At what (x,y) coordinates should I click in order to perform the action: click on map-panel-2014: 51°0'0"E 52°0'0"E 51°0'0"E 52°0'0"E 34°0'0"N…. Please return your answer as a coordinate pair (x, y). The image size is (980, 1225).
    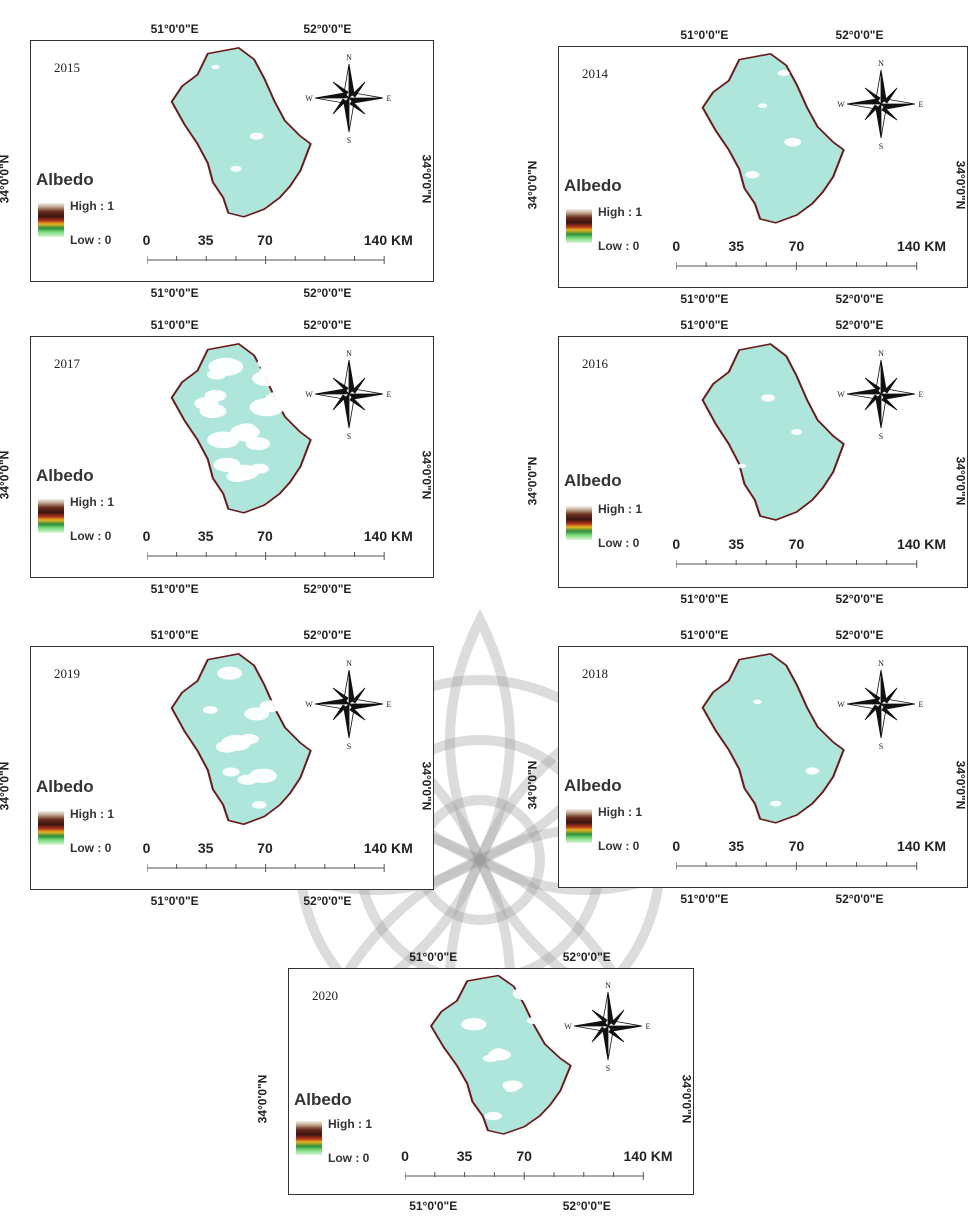
    Looking at the image, I should click on (746, 173).